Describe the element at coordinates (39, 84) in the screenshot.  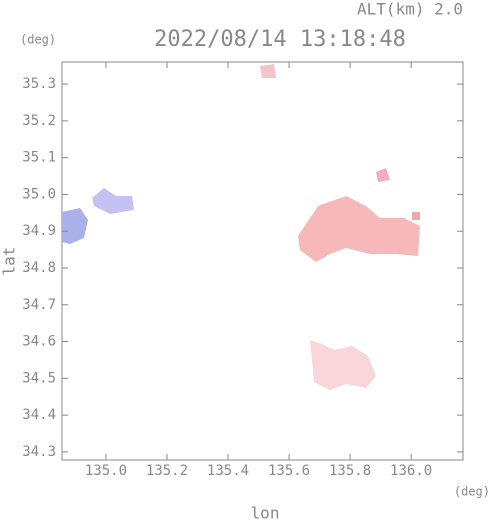
I see `y-tick-label: 35.3` at that location.